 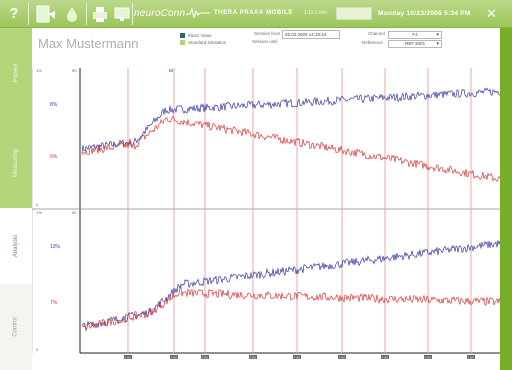 What do you see at coordinates (290, 120) in the screenshot?
I see `series-line-blue` at bounding box center [290, 120].